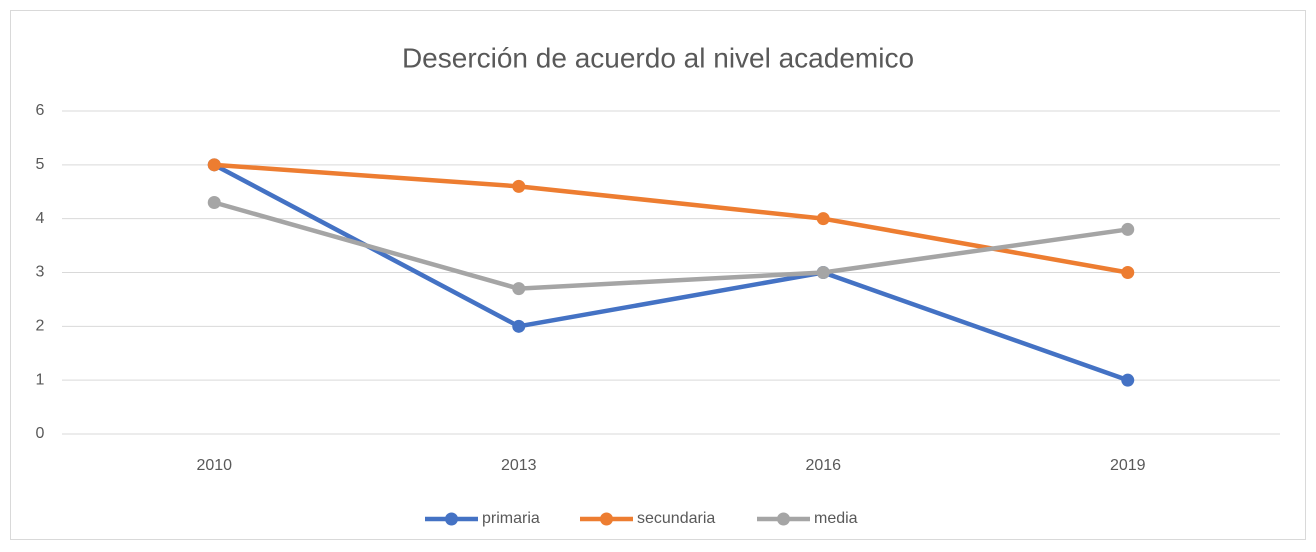 This screenshot has width=1316, height=552. I want to click on x-tick-label: 2010, so click(214, 465).